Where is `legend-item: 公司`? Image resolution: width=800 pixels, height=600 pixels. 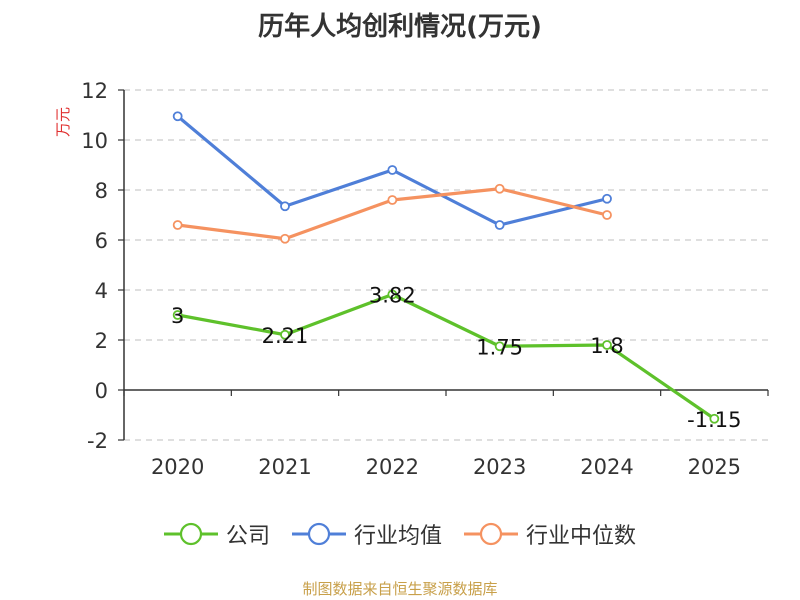
legend-item: 公司 is located at coordinates (216, 534).